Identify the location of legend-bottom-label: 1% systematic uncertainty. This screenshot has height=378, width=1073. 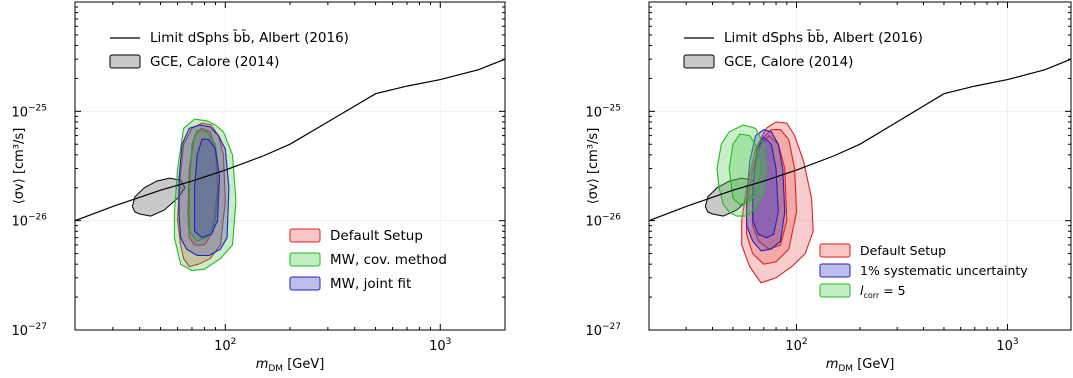
(944, 270).